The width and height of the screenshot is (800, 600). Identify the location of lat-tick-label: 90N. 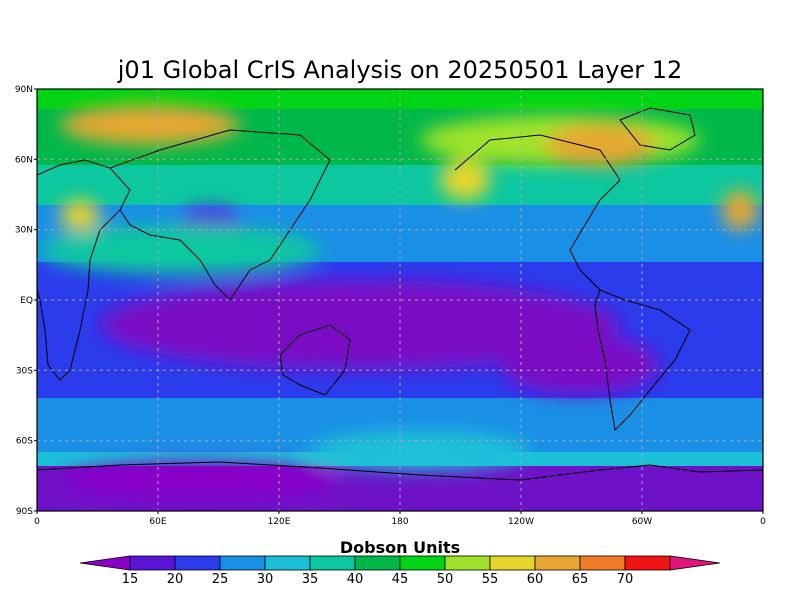
(24, 90).